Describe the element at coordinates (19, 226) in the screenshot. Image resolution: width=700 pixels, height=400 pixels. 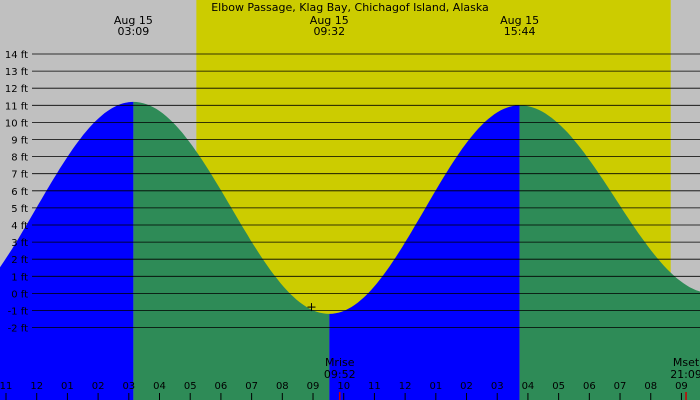
I see `y-tick-label: 4 ft` at that location.